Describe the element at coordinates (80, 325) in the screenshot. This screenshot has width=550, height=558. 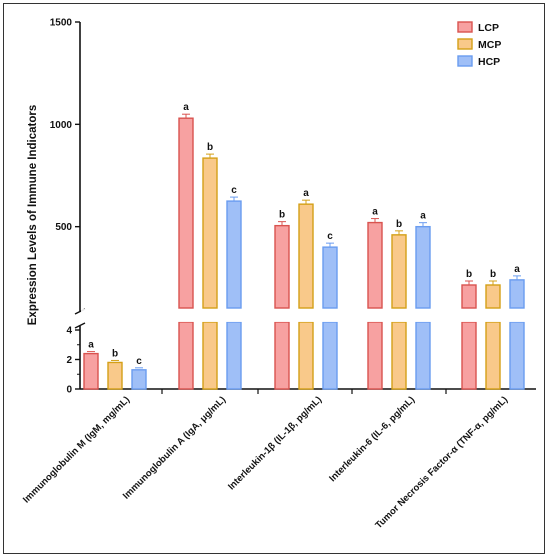
I see `axis-break-mark` at that location.